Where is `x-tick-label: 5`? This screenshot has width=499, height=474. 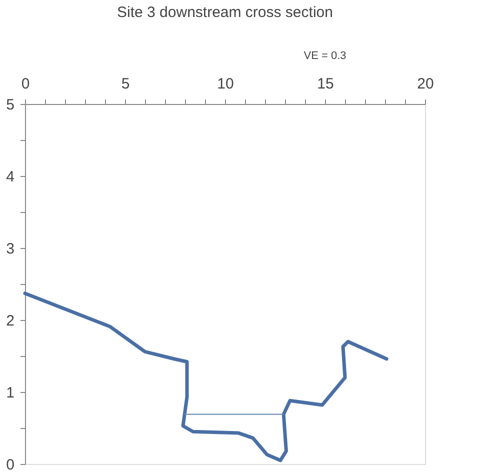
x-tick-label: 5 is located at coordinates (125, 84).